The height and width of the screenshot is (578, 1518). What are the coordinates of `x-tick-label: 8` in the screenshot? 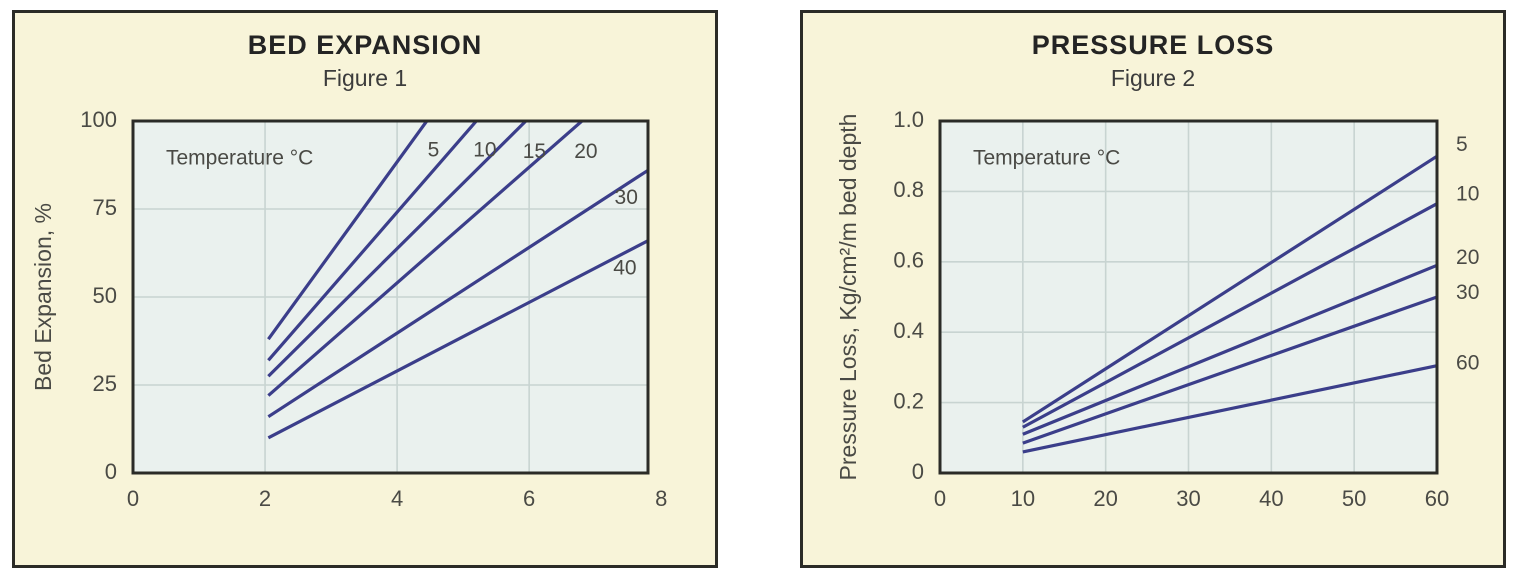 It's located at (661, 498).